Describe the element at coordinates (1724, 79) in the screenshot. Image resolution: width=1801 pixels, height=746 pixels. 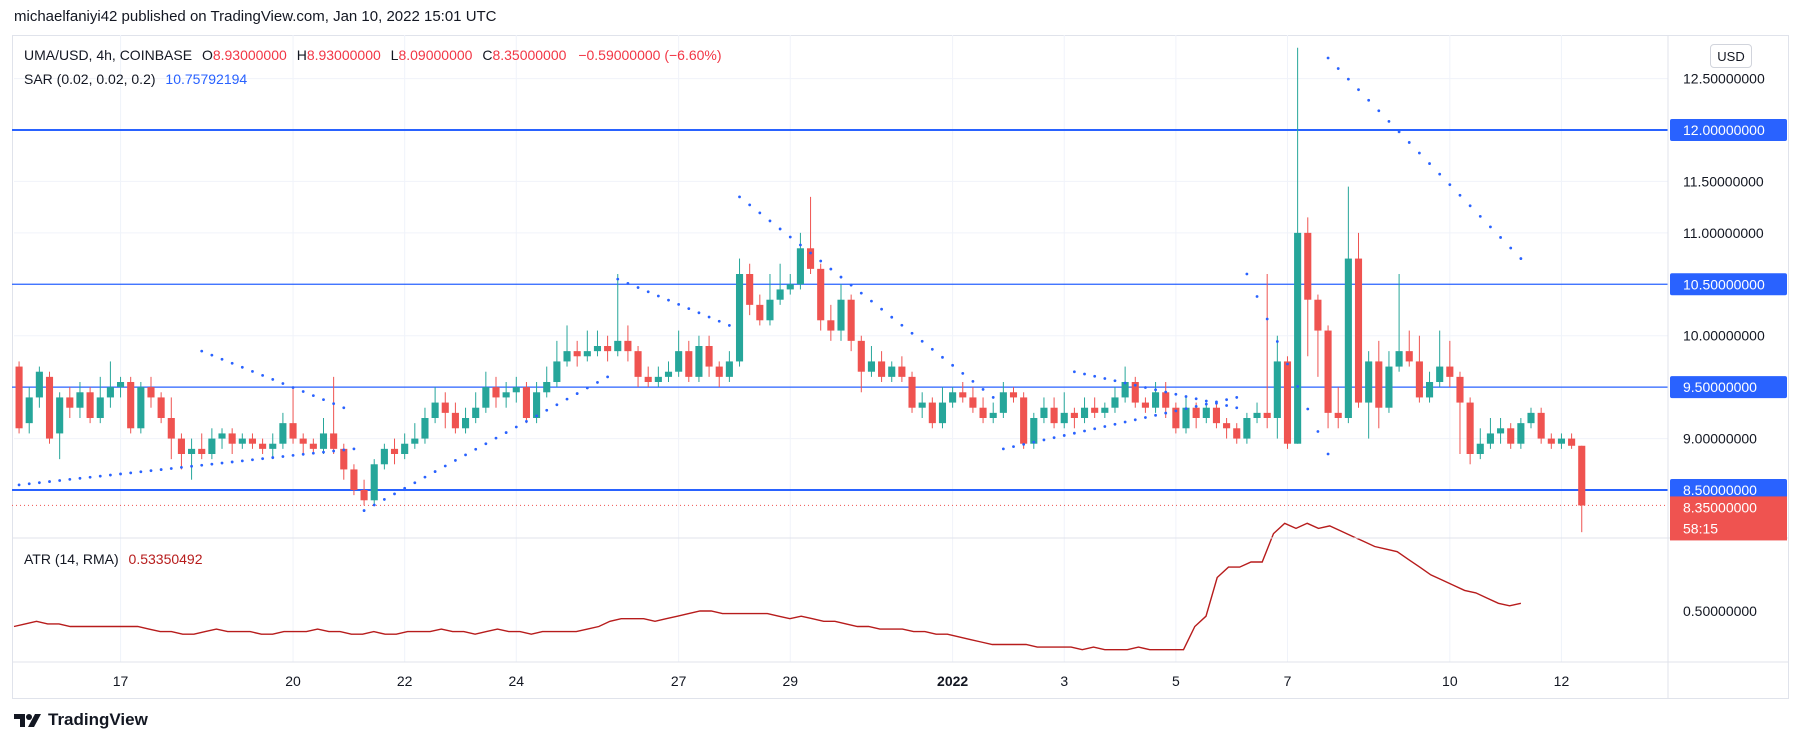
I see `price-tick-label: 12.50000000` at that location.